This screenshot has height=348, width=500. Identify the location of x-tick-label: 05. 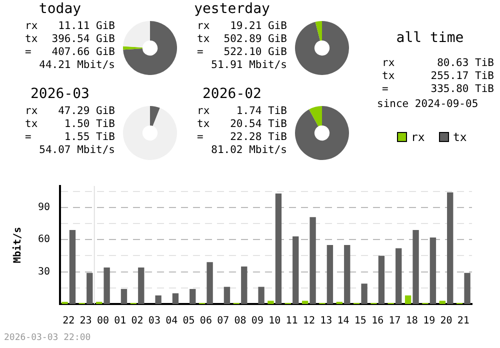
(188, 321).